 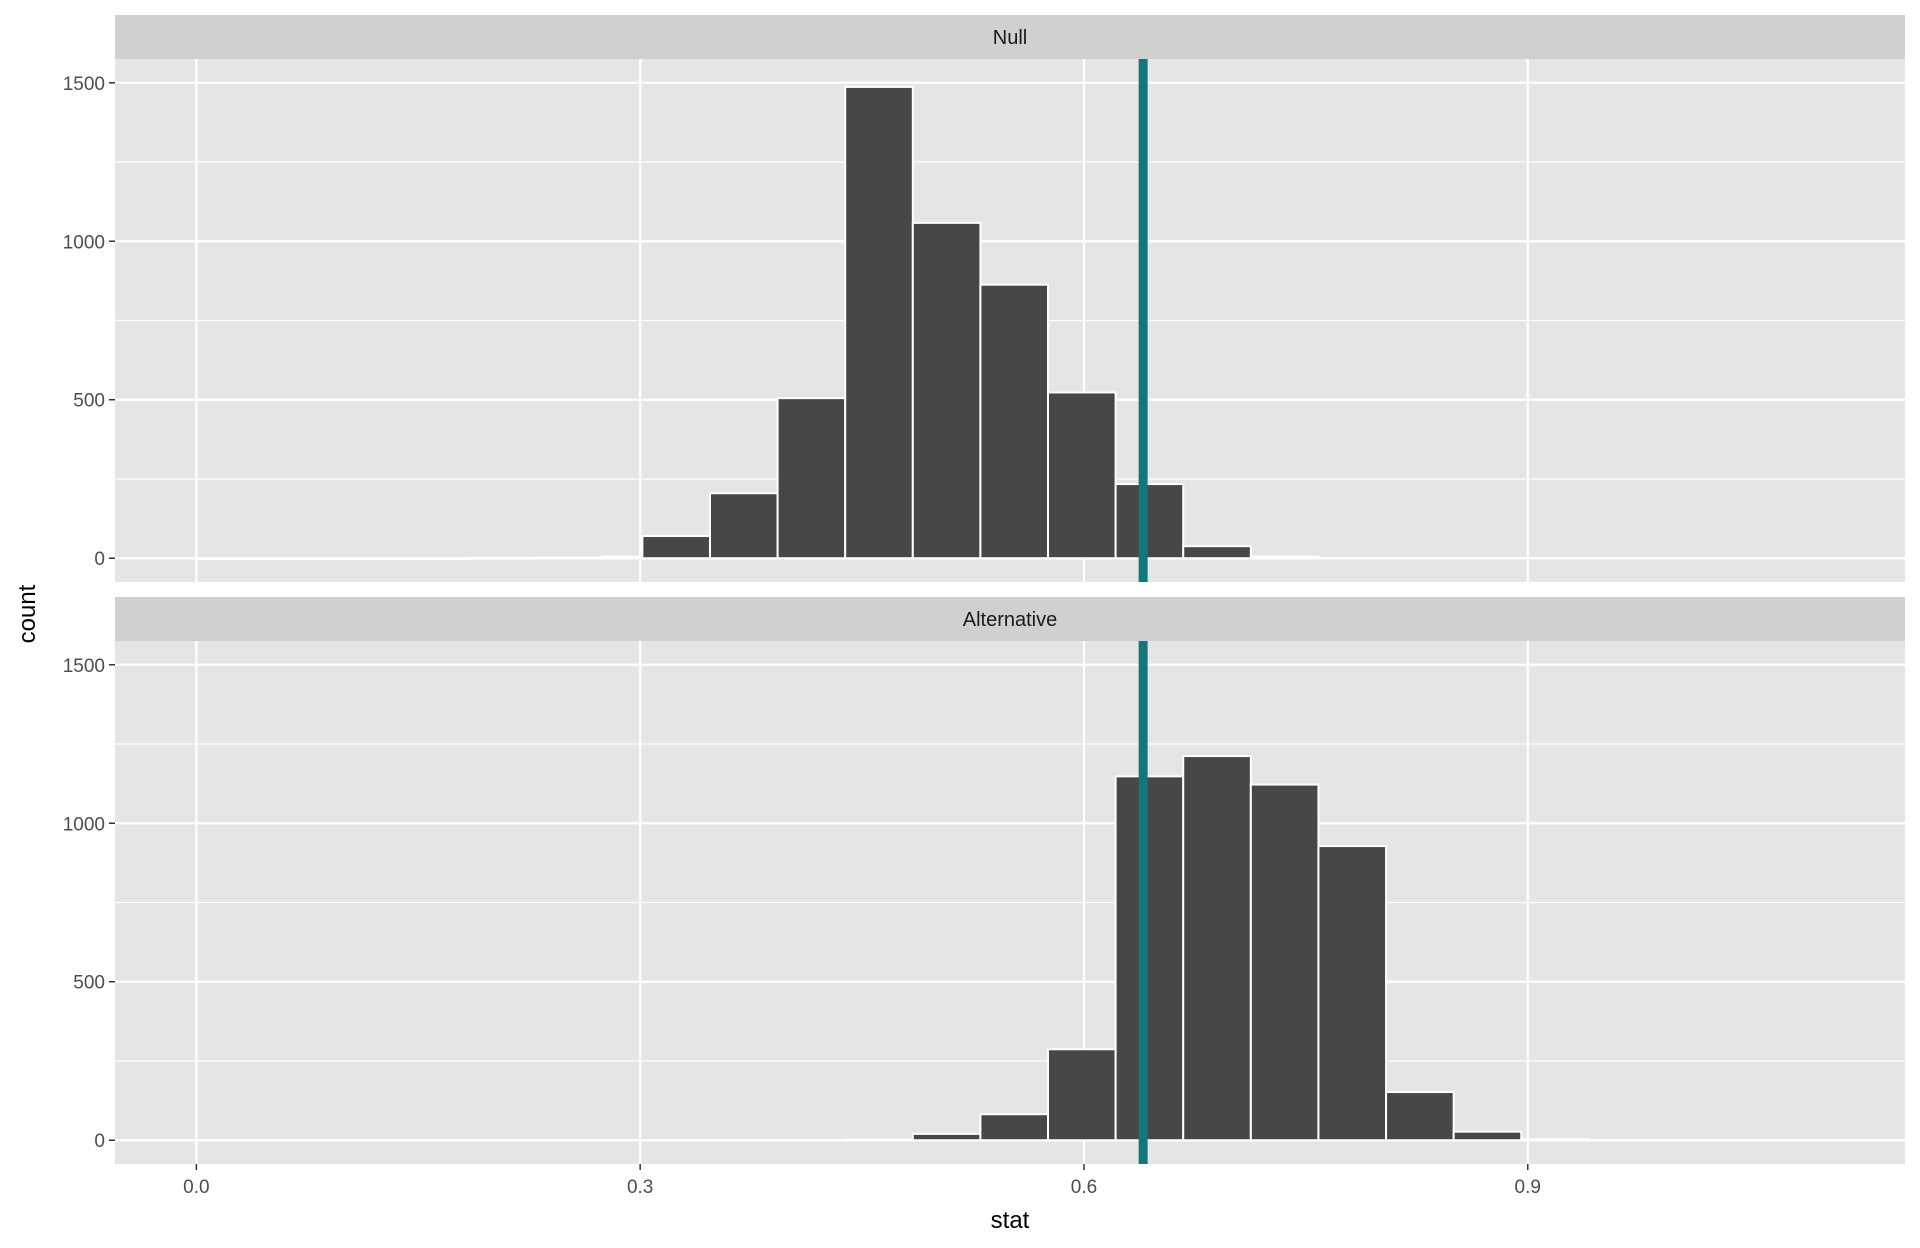 What do you see at coordinates (27, 613) in the screenshot?
I see `y-axis-title: count` at bounding box center [27, 613].